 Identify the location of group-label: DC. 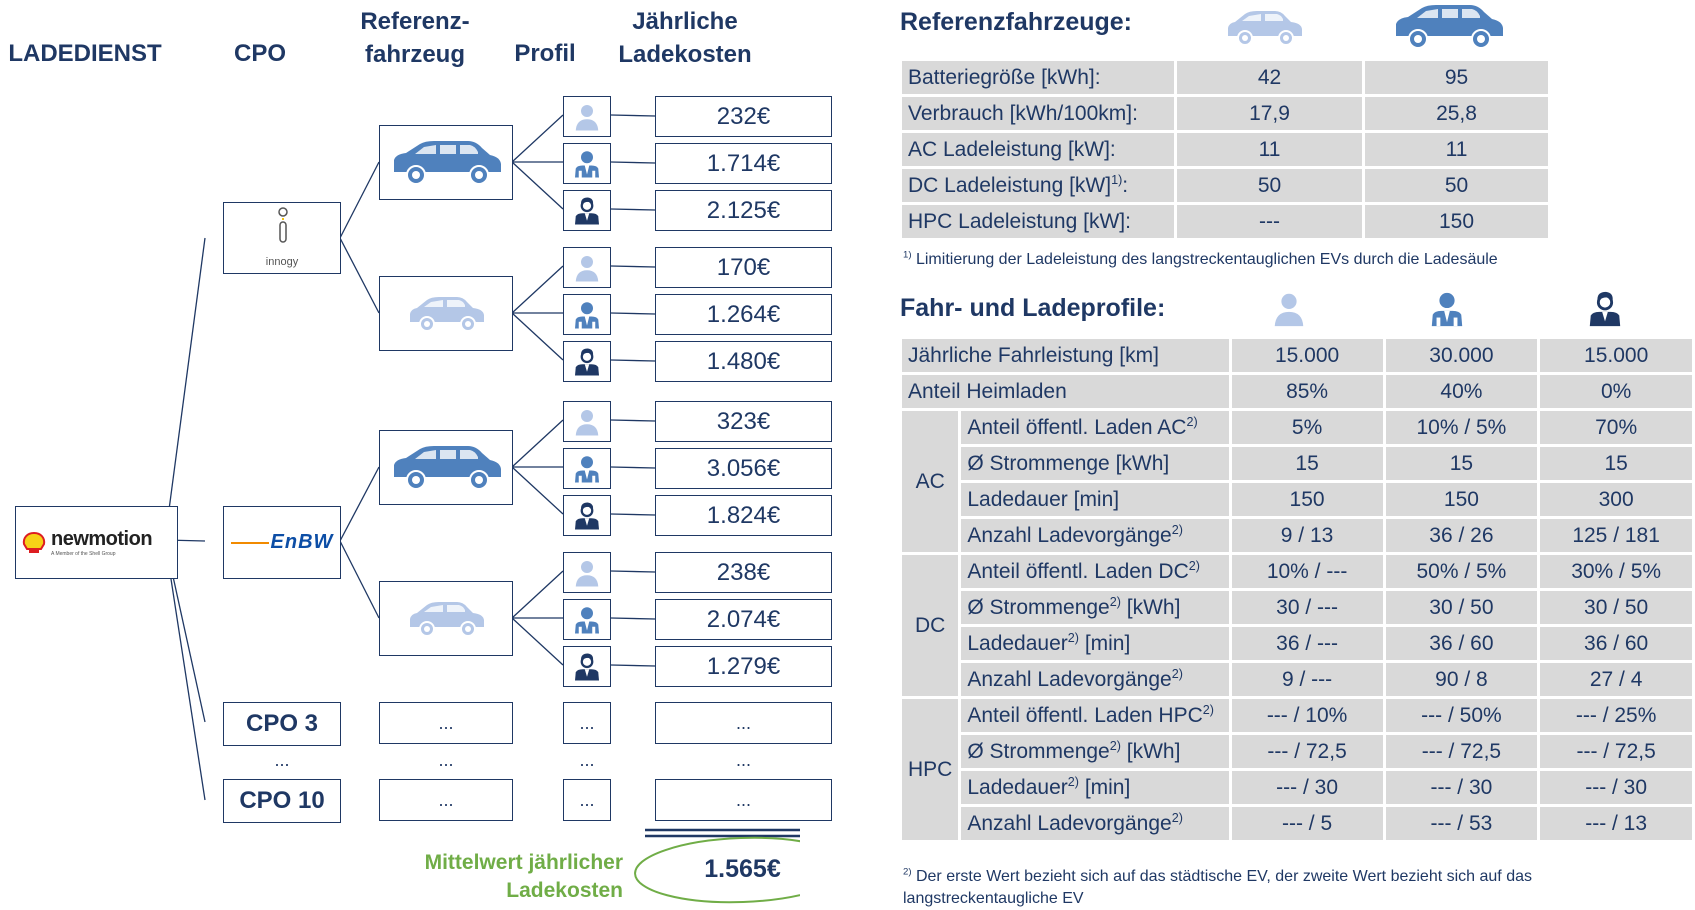
(930, 625).